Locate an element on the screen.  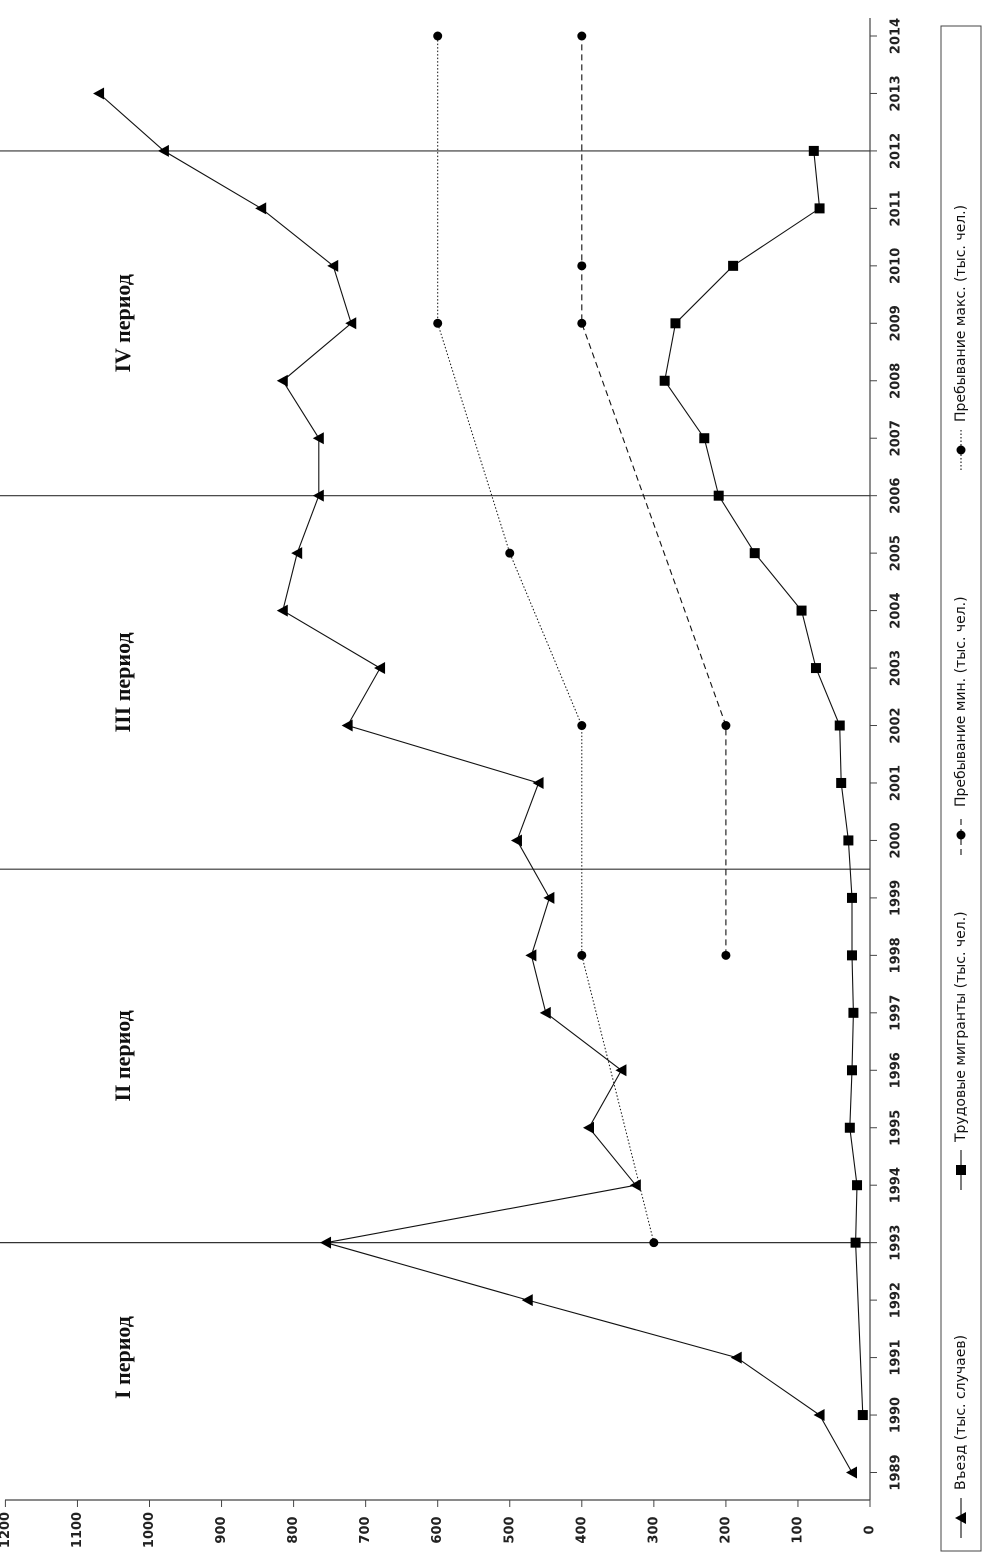
year-tick-label: 2009 is located at coordinates (896, 323).